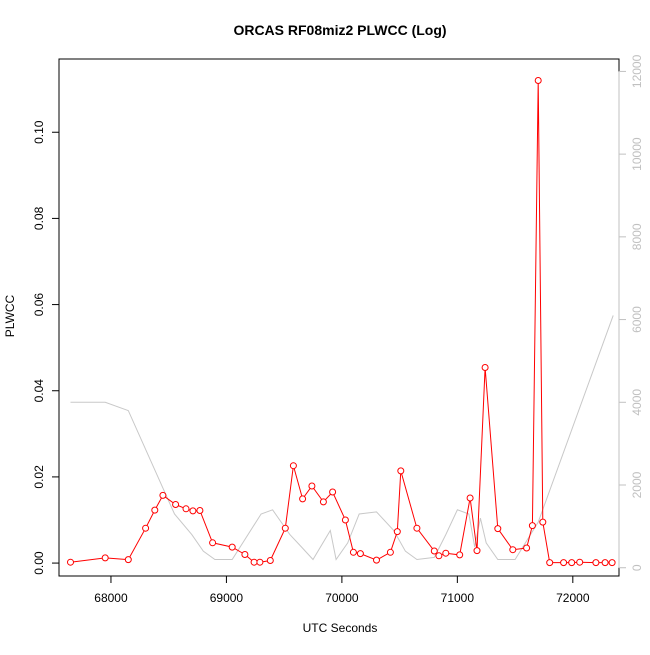  Describe the element at coordinates (458, 598) in the screenshot. I see `x-tick-label: 71000` at that location.